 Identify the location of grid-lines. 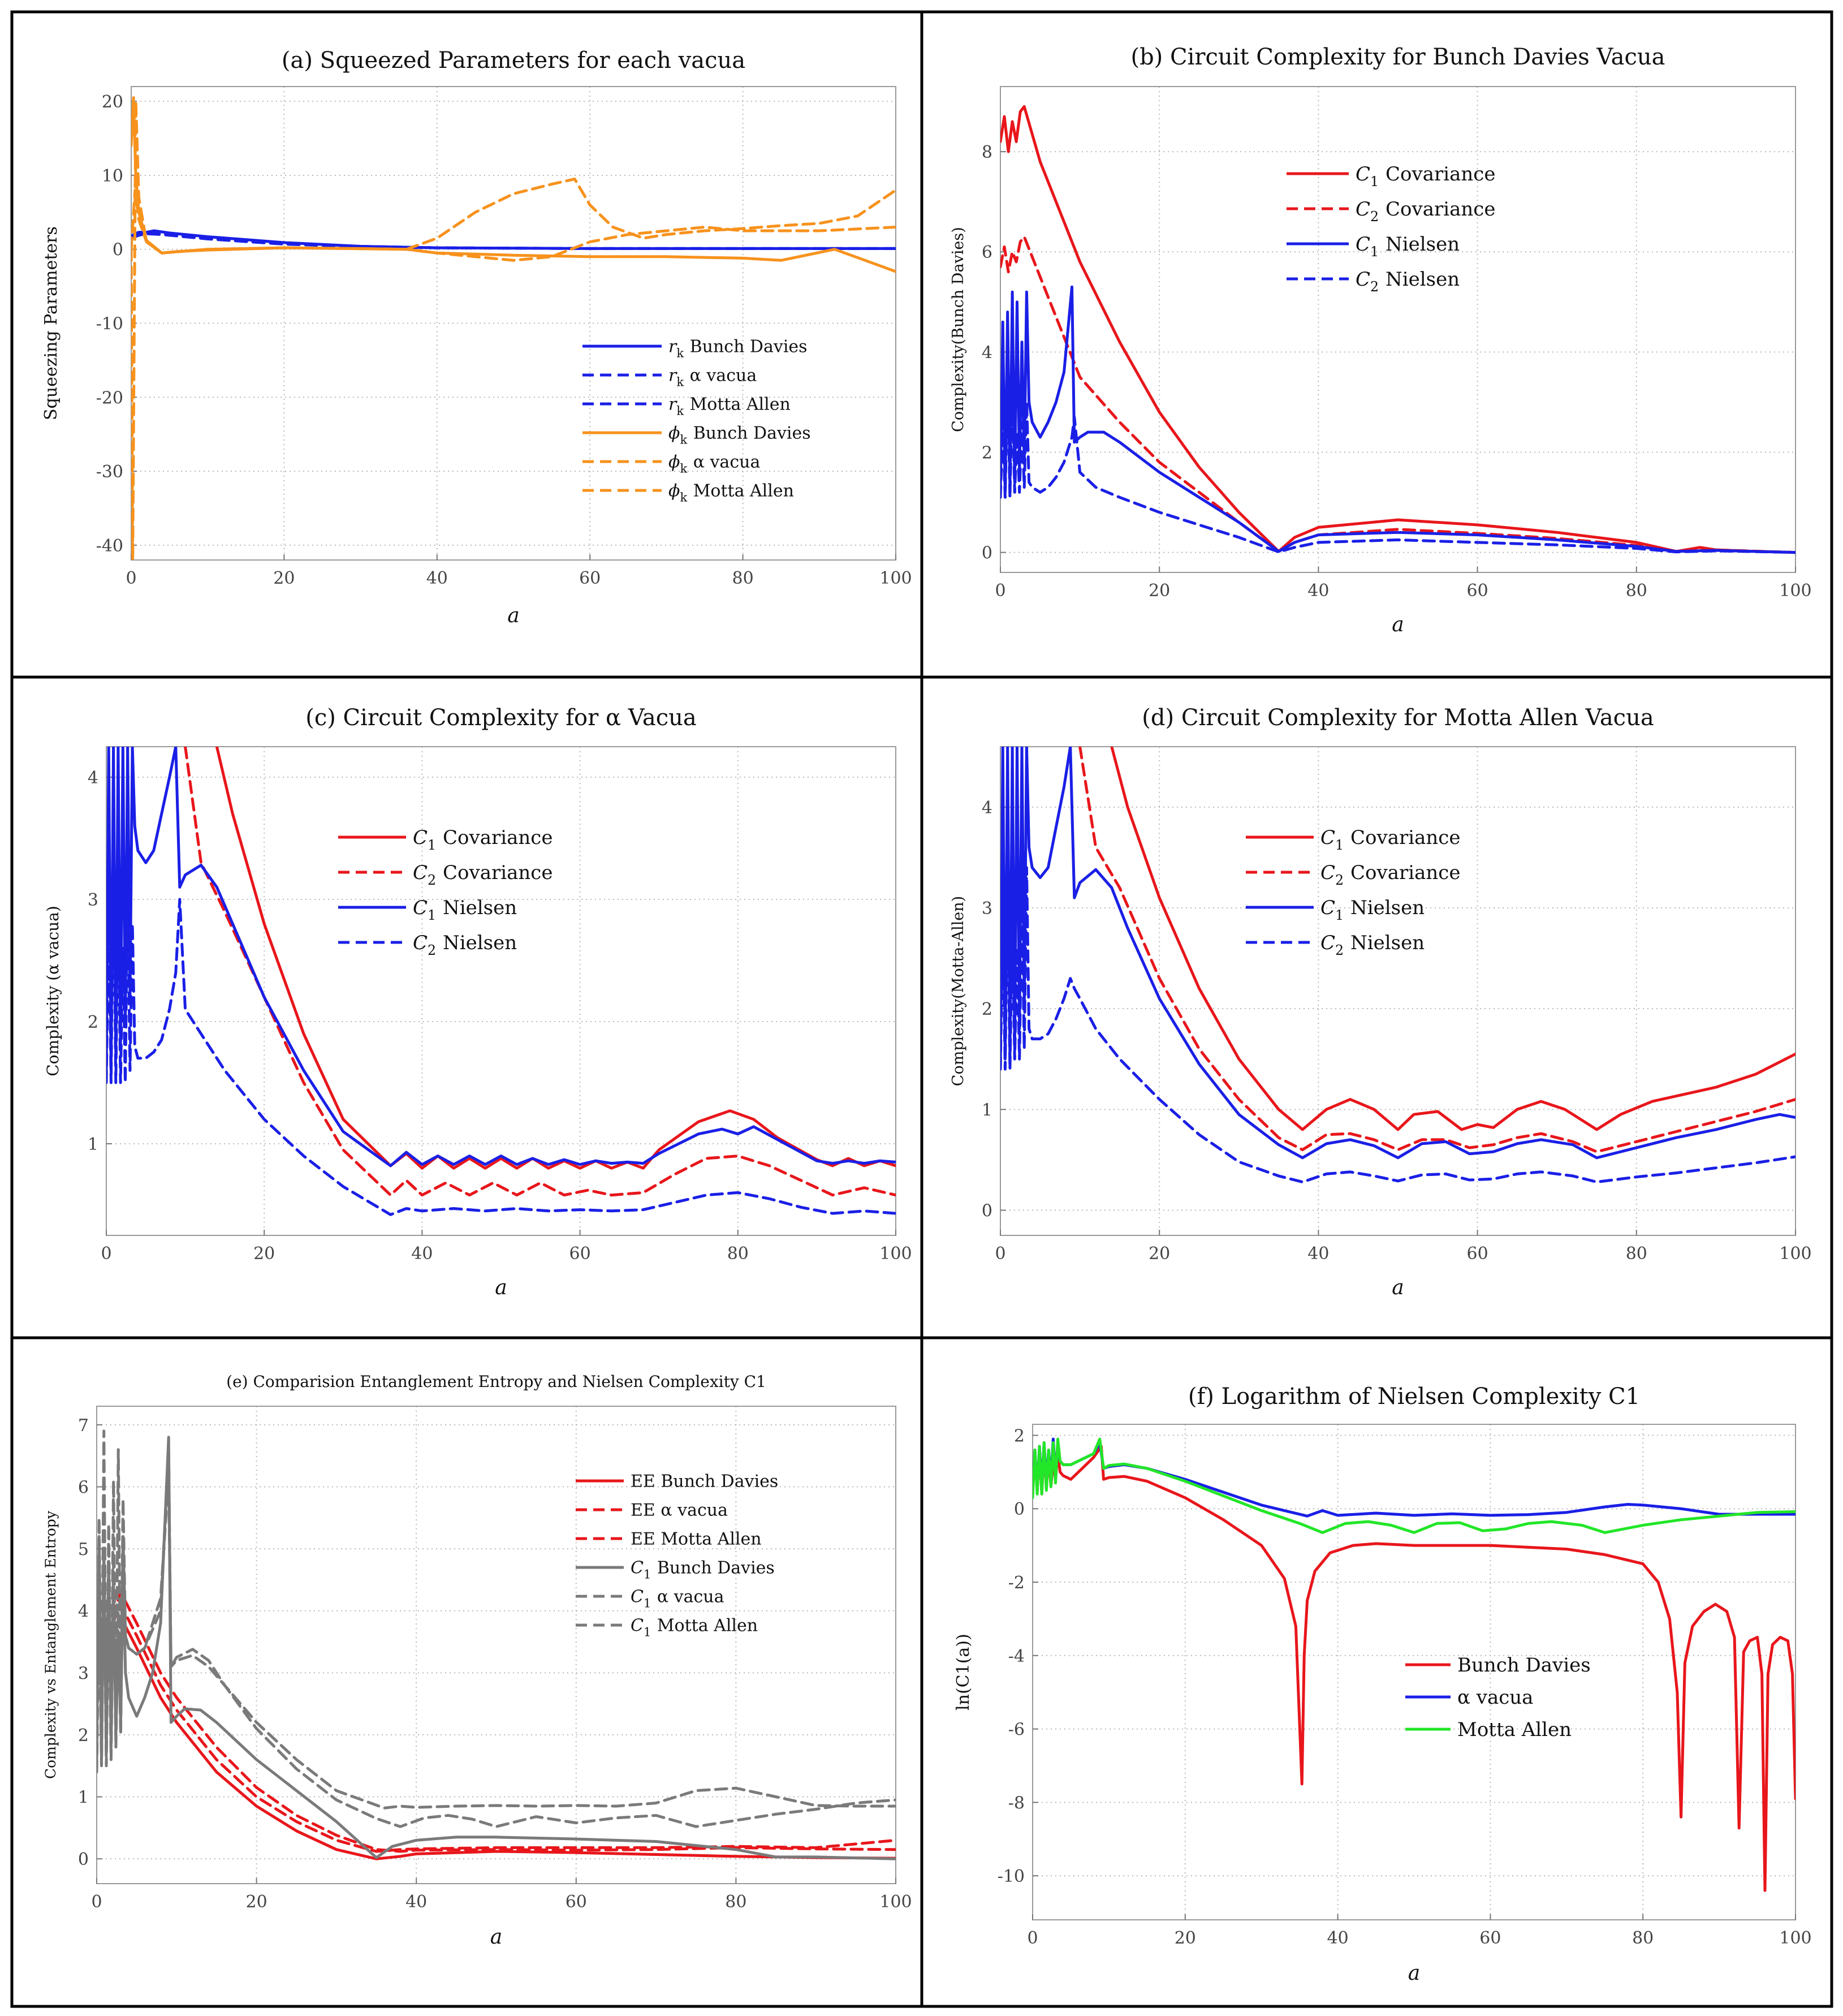
(496, 1645).